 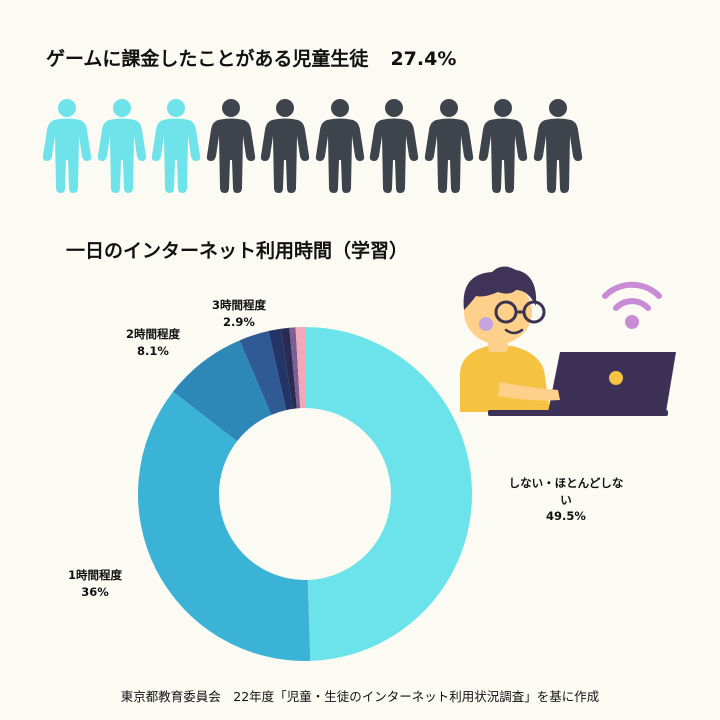 What do you see at coordinates (360, 696) in the screenshot?
I see `source-footer: 東京都教育委員会 22年度「児童・生徒のインターネット利用状況調査」を基に作成` at bounding box center [360, 696].